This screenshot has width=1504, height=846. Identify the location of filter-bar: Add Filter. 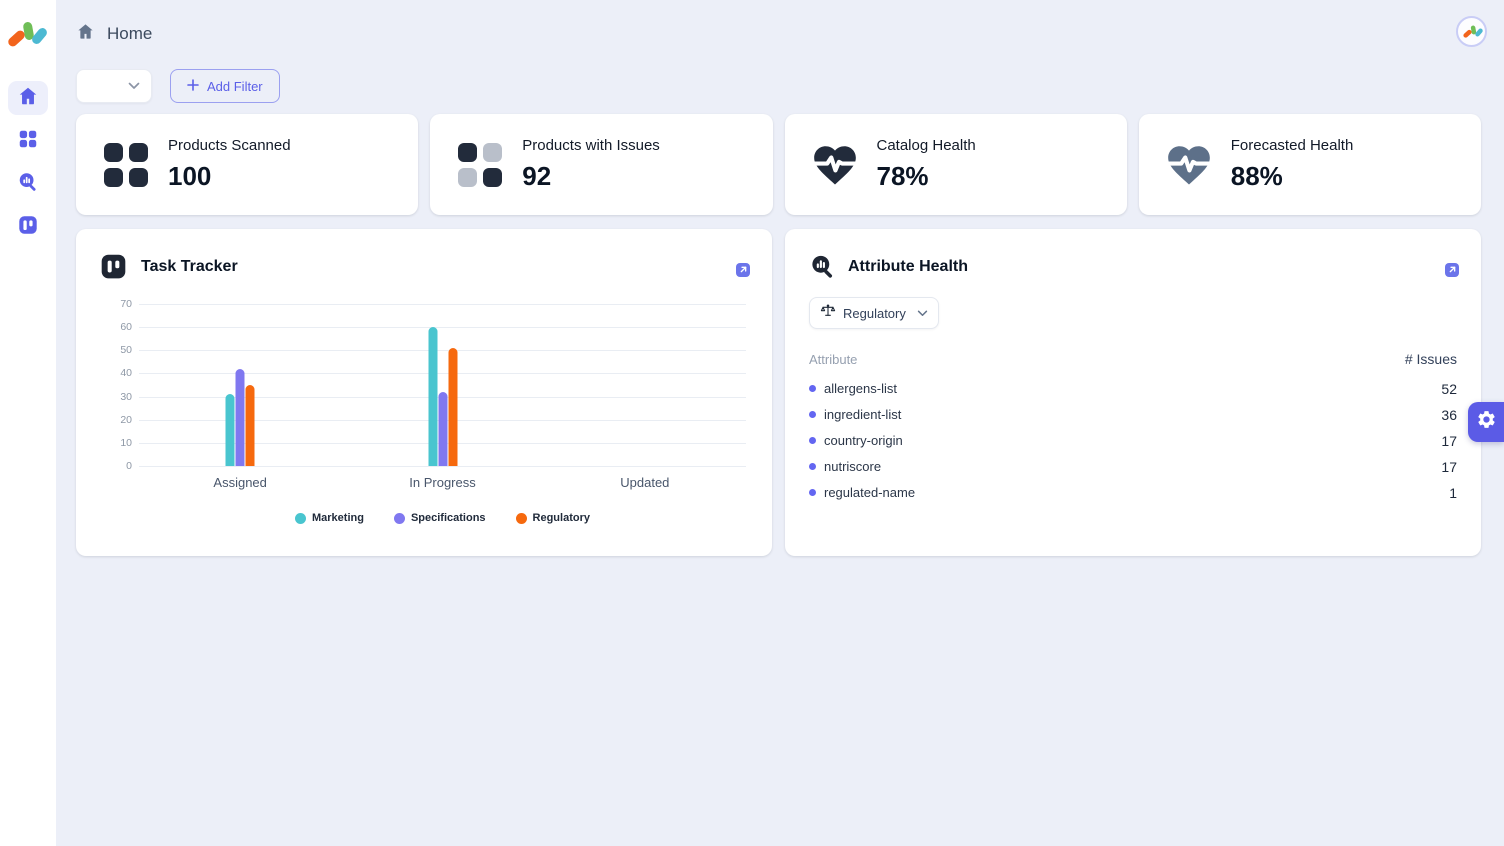
(778, 86).